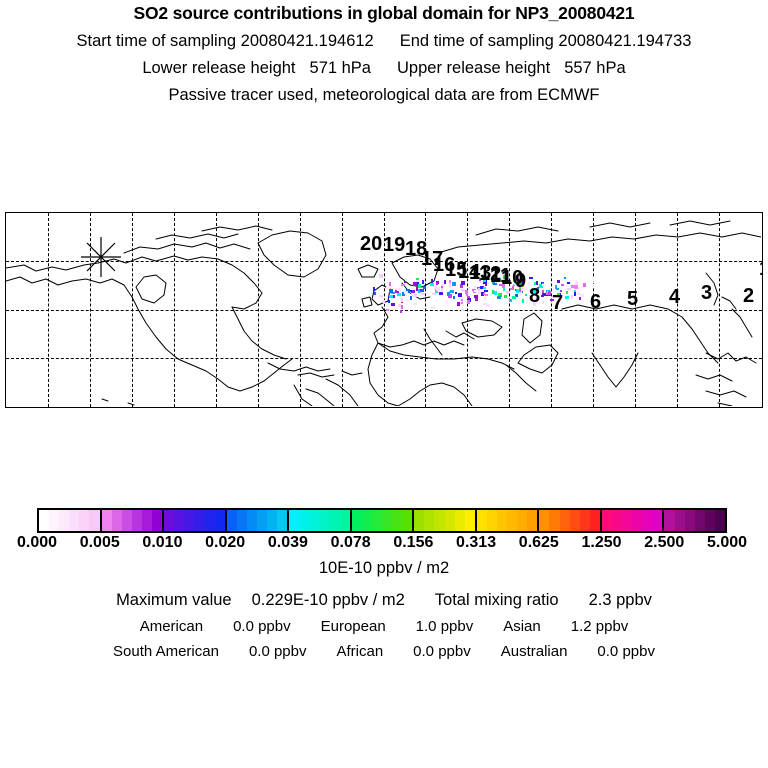  What do you see at coordinates (287, 542) in the screenshot?
I see `colorbar-tick-label: 0.039` at bounding box center [287, 542].